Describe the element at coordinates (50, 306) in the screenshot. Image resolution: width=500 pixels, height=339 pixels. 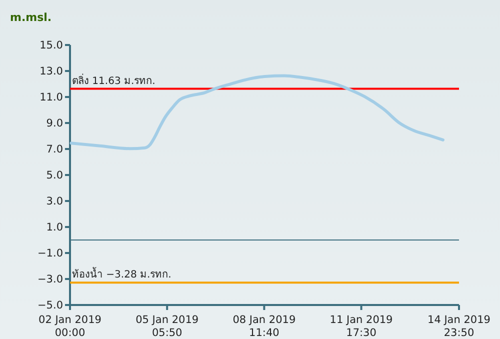
I see `y-tick-label: −5.0` at that location.